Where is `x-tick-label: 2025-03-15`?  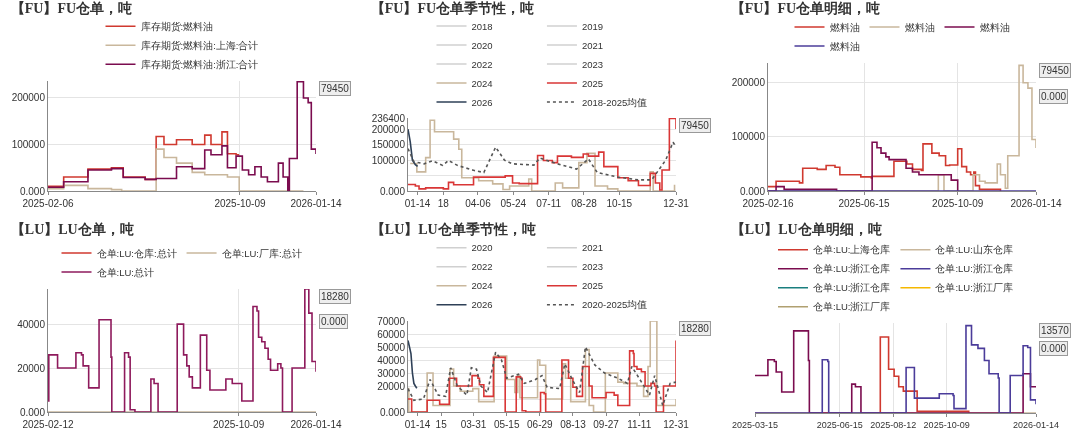
x-tick-label: 2025-03-15 is located at coordinates (755, 424).